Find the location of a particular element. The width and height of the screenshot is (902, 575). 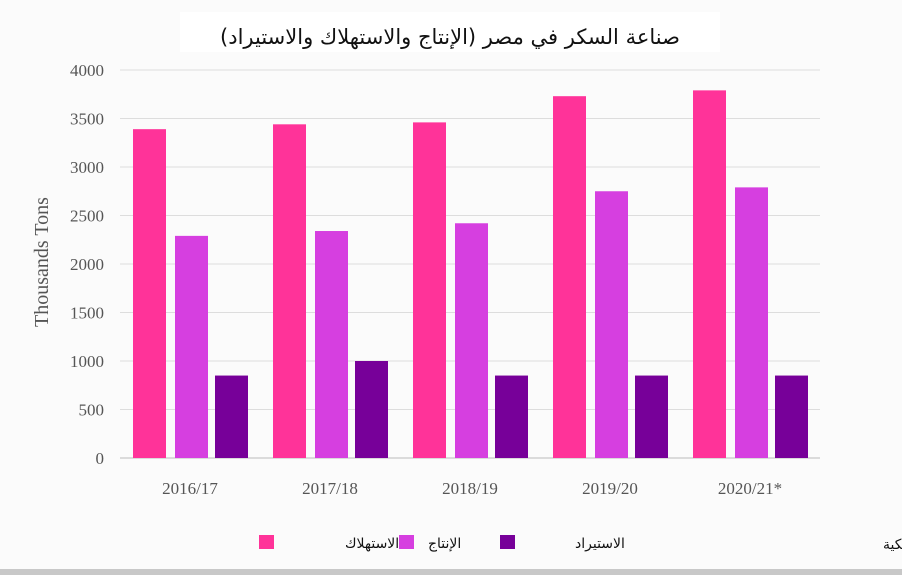

legend-label: الاستهلاك is located at coordinates (372, 544).